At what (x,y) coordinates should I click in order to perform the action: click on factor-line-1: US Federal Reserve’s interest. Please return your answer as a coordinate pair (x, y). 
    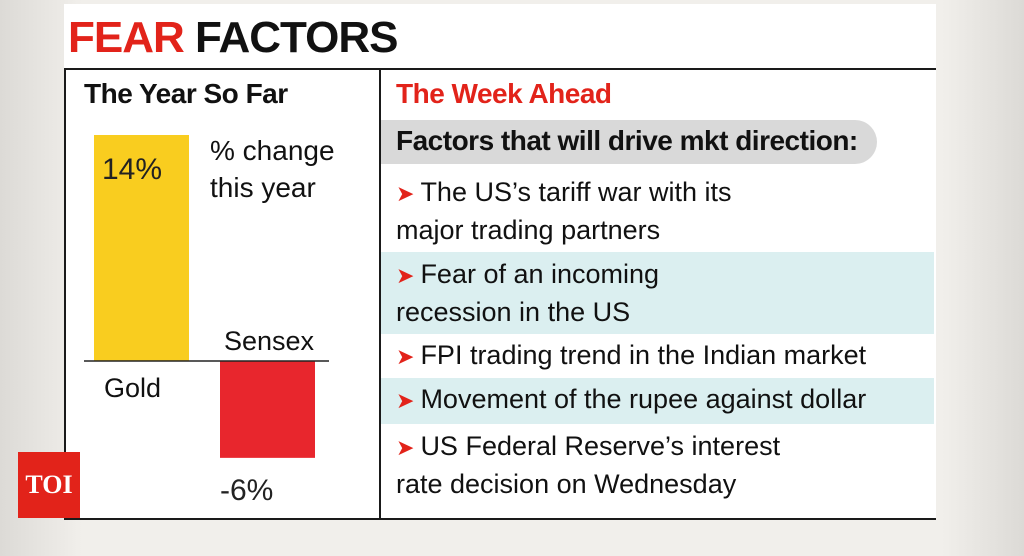
    Looking at the image, I should click on (600, 446).